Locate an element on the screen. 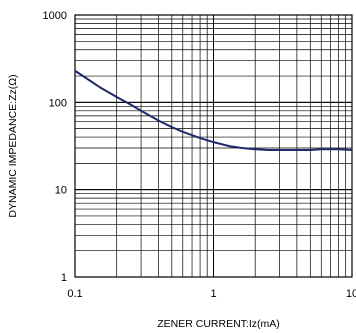  y-tick-label: 10 is located at coordinates (61, 191).